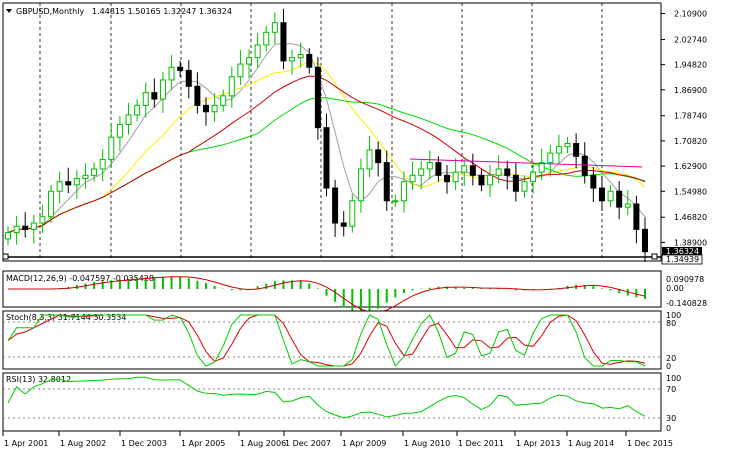 This screenshot has height=451, width=741. What do you see at coordinates (263, 443) in the screenshot?
I see `time-tick-label: 1 Aug 2006` at bounding box center [263, 443].